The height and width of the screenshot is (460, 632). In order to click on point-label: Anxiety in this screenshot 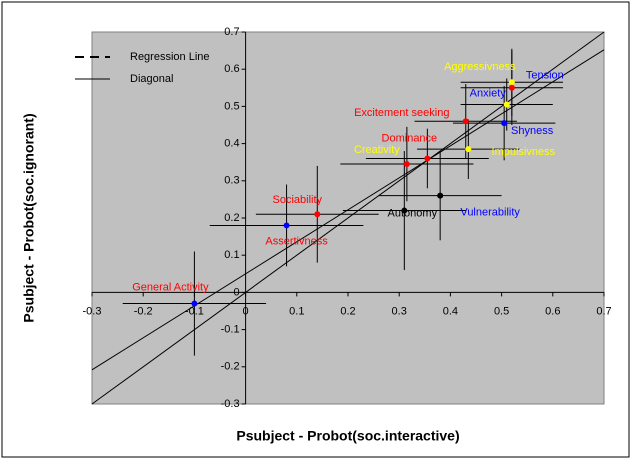, I will do `click(488, 93)`.